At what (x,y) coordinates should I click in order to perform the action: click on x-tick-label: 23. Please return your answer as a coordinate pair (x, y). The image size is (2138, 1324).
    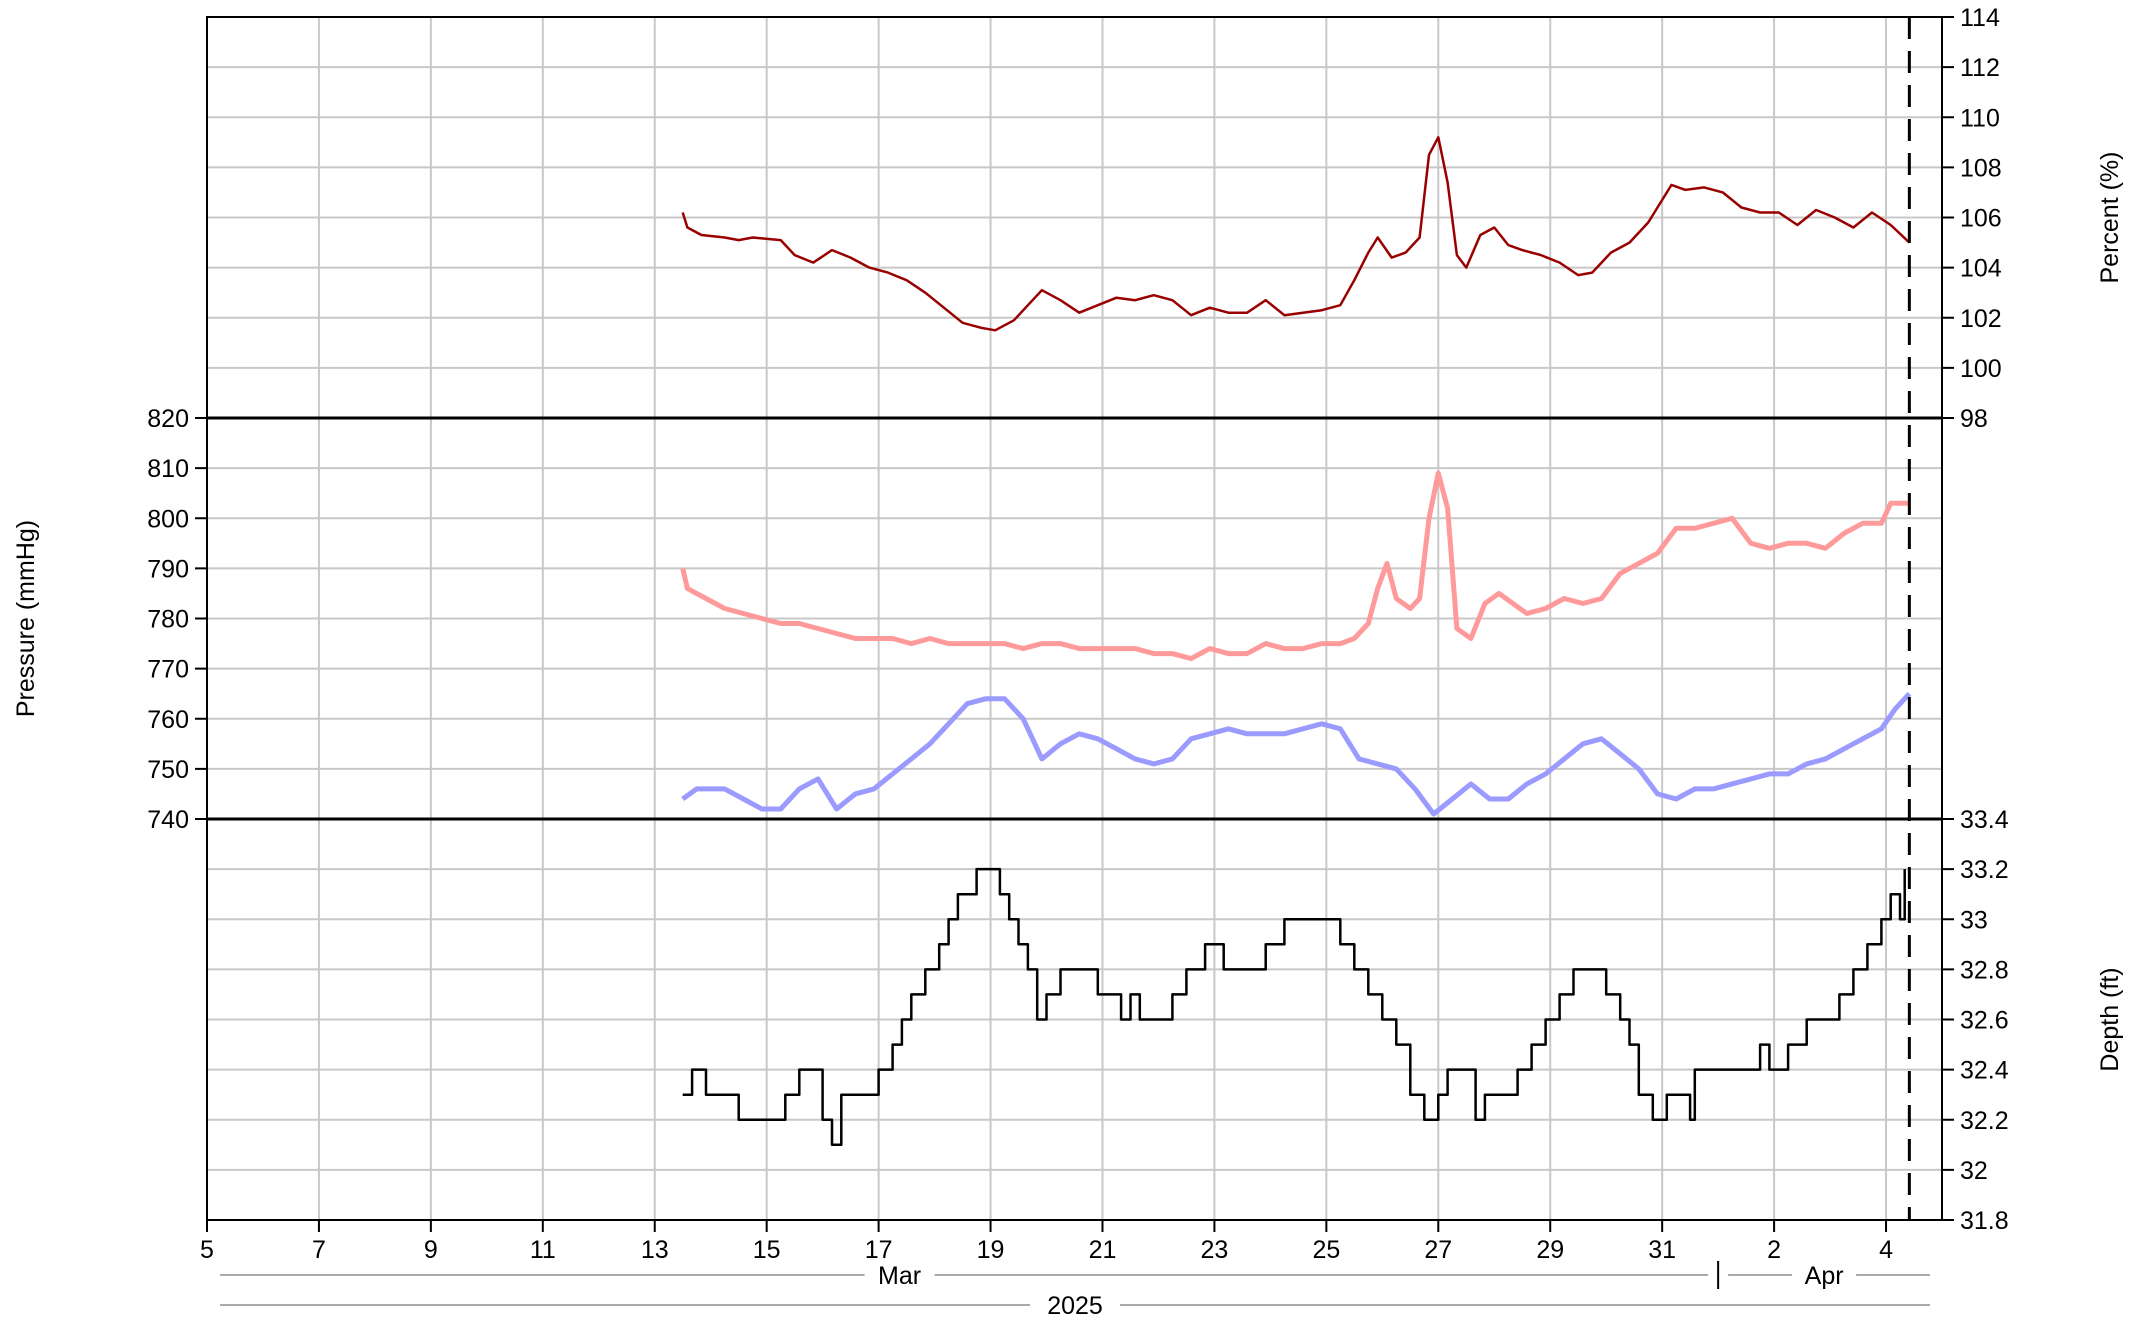
    Looking at the image, I should click on (1215, 1250).